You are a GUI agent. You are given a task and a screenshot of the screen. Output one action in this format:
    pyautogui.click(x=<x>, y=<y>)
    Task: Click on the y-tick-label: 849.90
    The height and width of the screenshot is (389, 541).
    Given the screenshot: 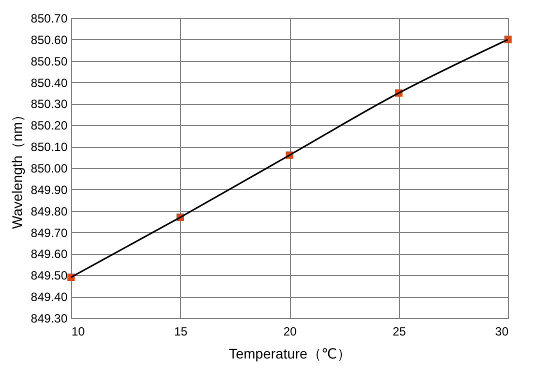 What is the action you would take?
    pyautogui.click(x=49, y=189)
    